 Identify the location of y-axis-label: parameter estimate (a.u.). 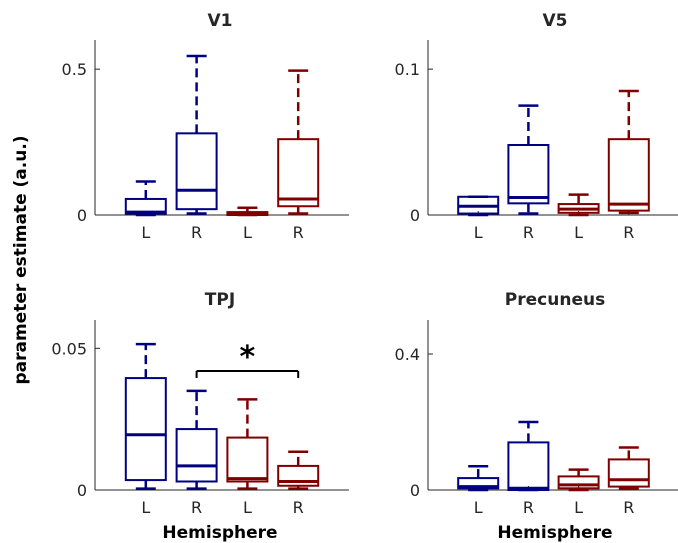
(21, 259).